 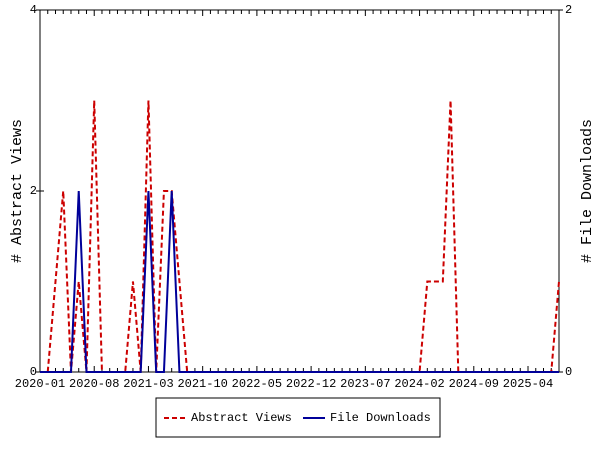 What do you see at coordinates (587, 191) in the screenshot?
I see `y2-axis-title: # File Downloads` at bounding box center [587, 191].